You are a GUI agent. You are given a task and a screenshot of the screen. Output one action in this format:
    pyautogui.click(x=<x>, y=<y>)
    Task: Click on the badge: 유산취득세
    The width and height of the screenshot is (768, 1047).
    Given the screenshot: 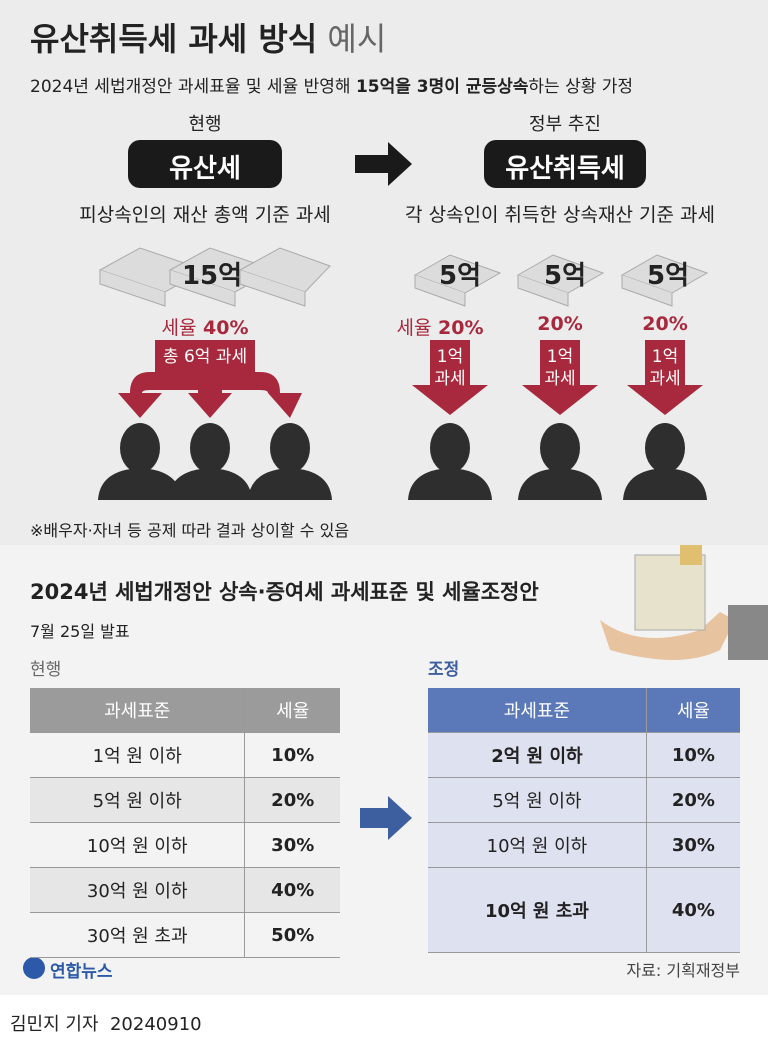 What is the action you would take?
    pyautogui.click(x=565, y=169)
    